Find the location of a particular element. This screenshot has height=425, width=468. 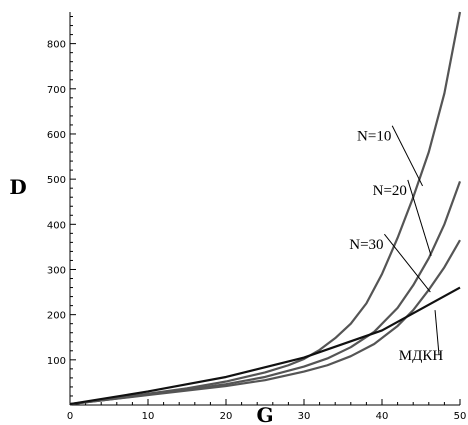

annotation-n-30: N=30 is located at coordinates (366, 245).